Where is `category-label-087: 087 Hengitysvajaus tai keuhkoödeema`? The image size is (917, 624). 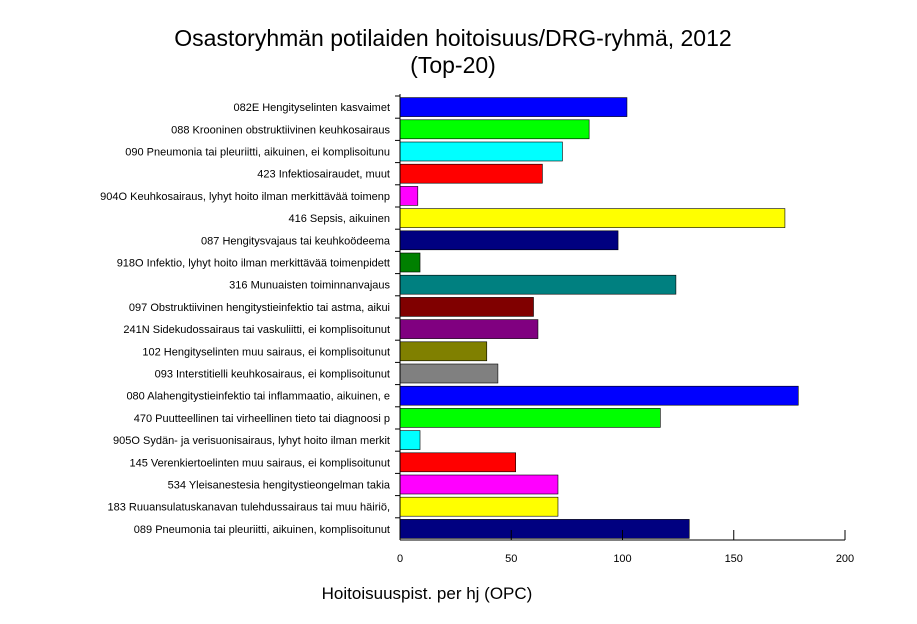 category-label-087: 087 Hengitysvajaus tai keuhkoödeema is located at coordinates (296, 241).